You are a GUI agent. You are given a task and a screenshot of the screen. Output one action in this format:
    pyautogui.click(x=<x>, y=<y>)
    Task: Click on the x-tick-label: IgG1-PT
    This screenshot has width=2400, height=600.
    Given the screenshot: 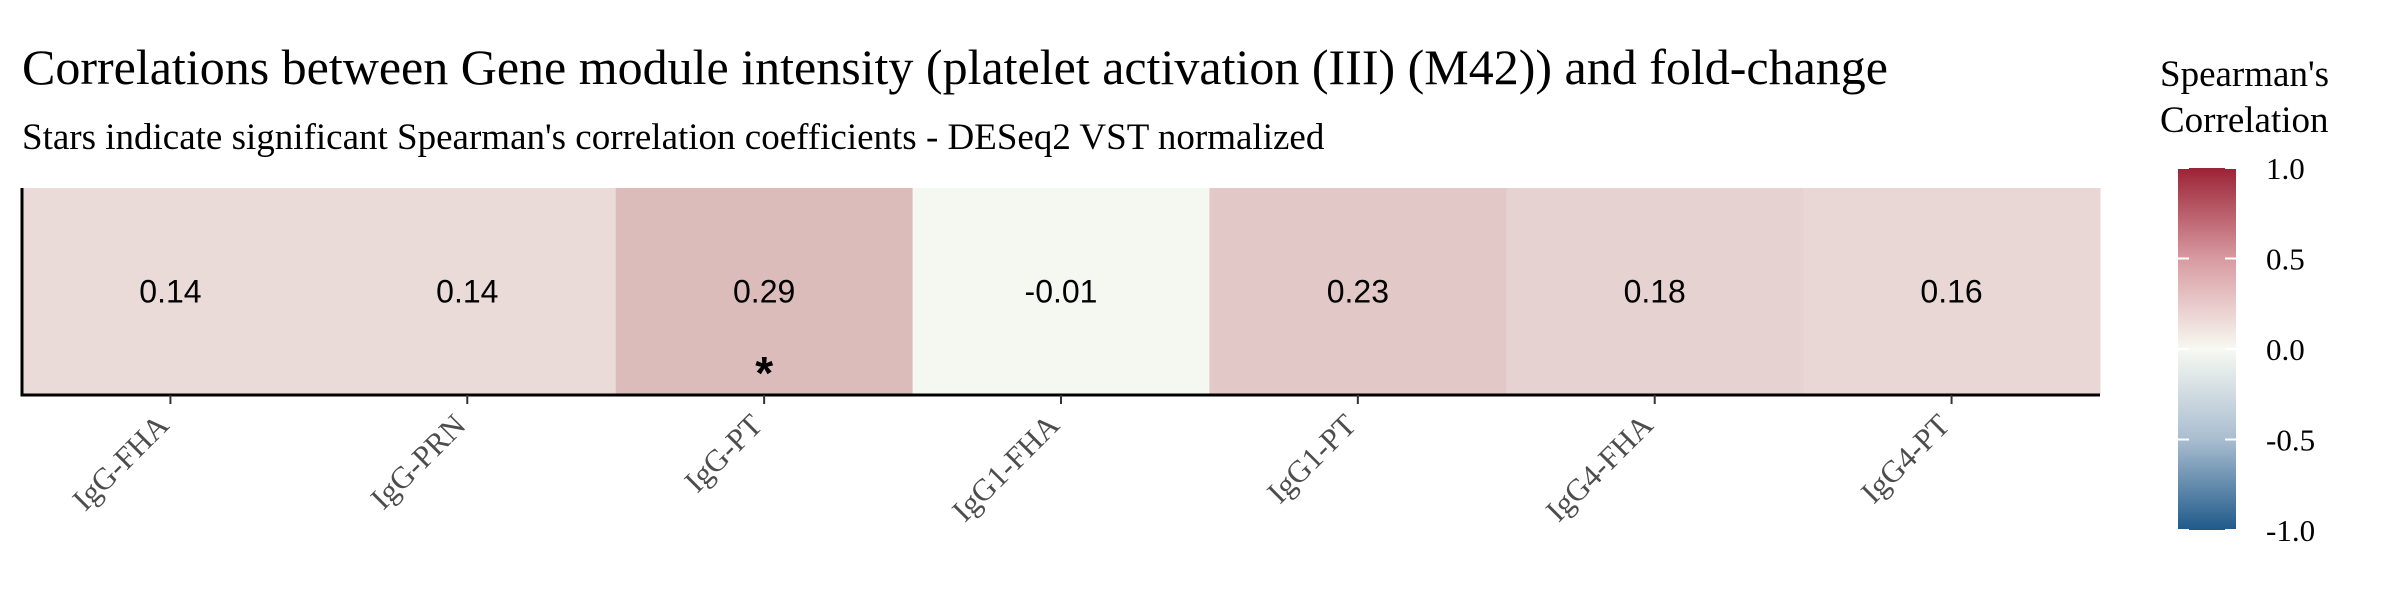 What is the action you would take?
    pyautogui.click(x=1311, y=458)
    